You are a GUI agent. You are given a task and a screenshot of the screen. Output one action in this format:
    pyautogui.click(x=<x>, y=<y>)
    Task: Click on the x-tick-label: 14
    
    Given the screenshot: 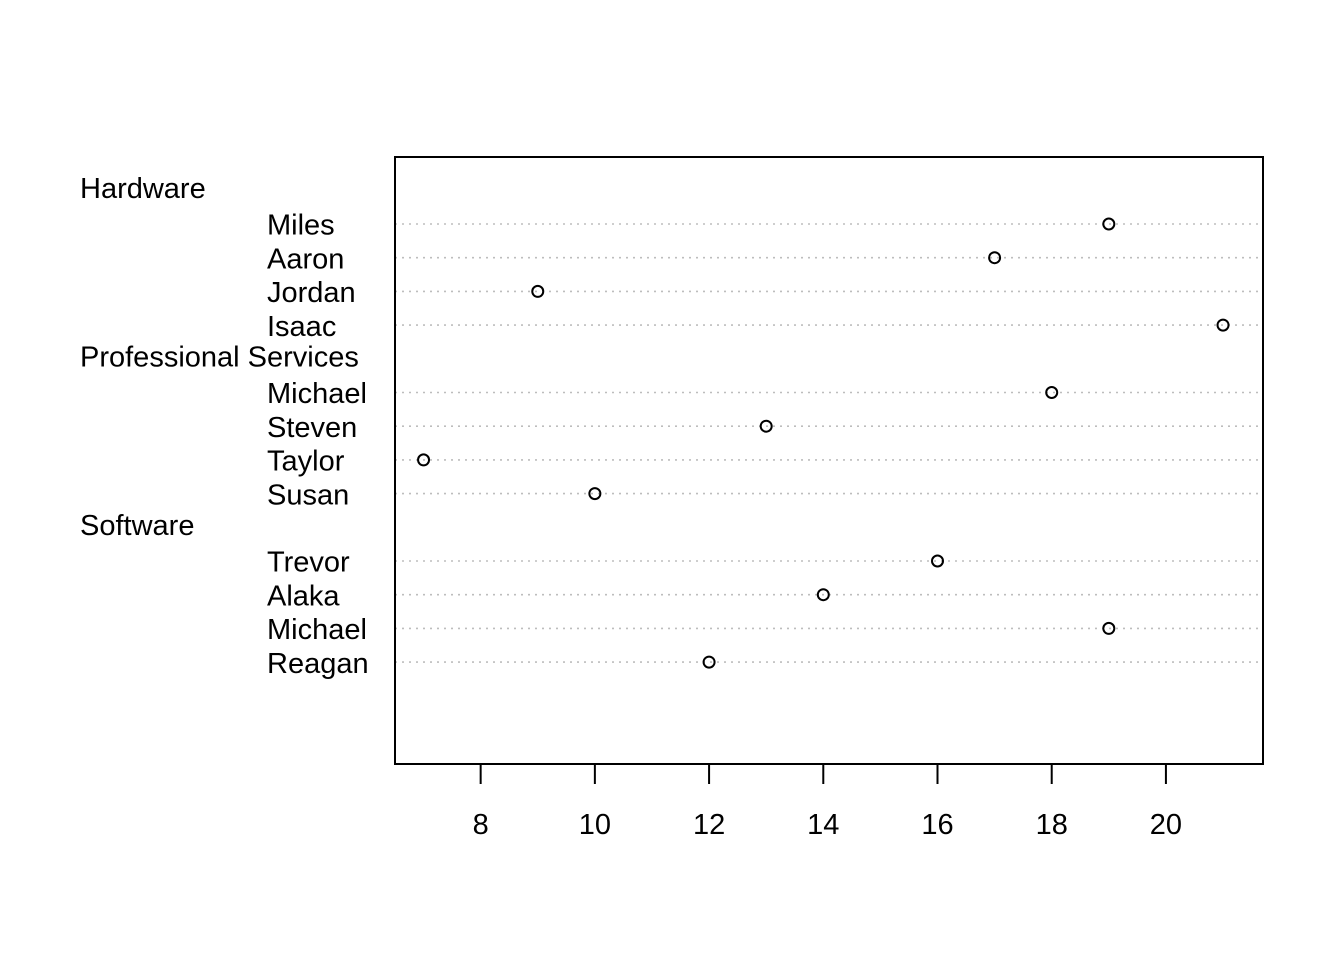 What is the action you would take?
    pyautogui.click(x=823, y=825)
    